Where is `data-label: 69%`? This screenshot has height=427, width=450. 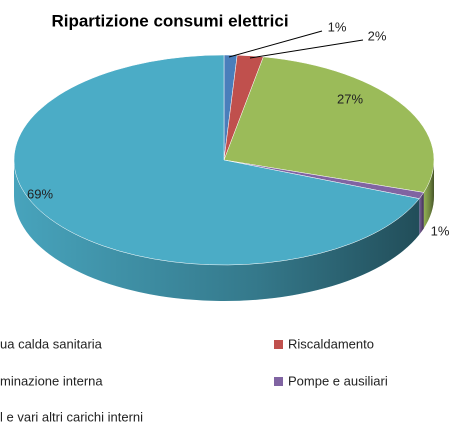 data-label: 69% is located at coordinates (40, 193).